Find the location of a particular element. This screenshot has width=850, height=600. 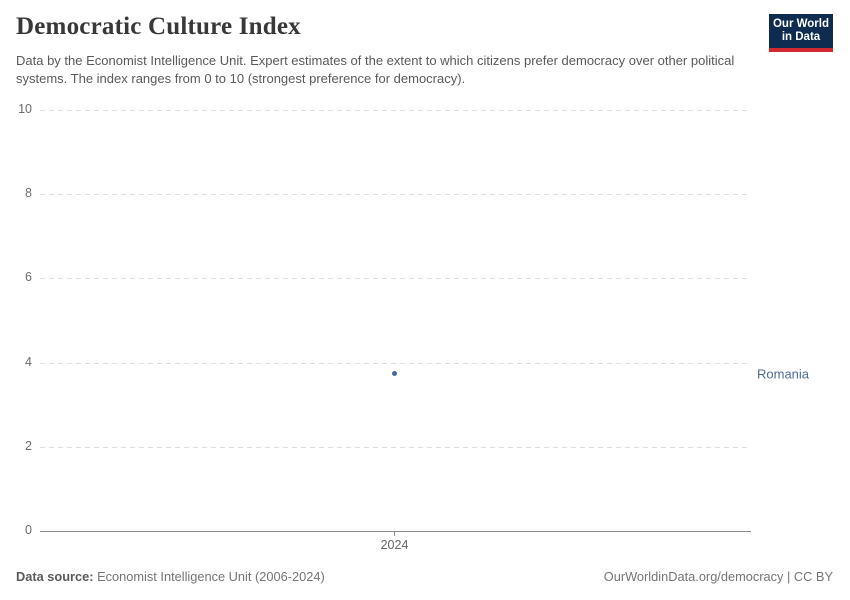

y-axis-tick-label: 6 is located at coordinates (28, 277).